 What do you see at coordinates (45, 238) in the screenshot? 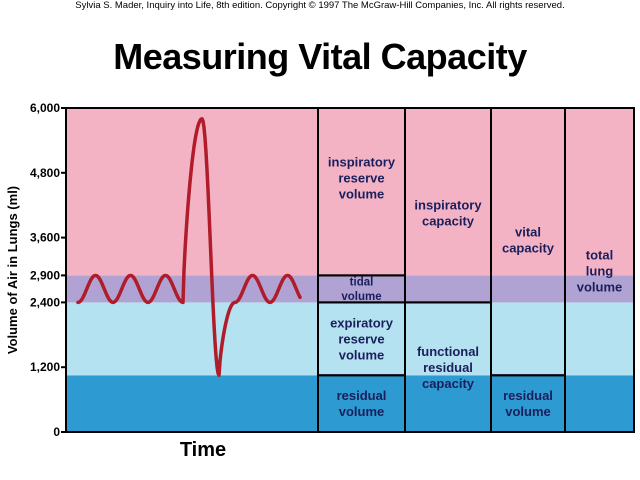
I see `y-tick-label: 3,600` at bounding box center [45, 238].